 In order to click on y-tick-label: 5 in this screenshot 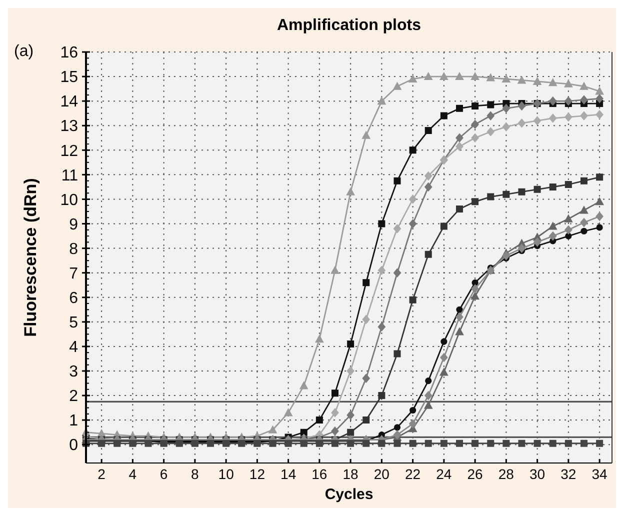, I will do `click(73, 323)`.